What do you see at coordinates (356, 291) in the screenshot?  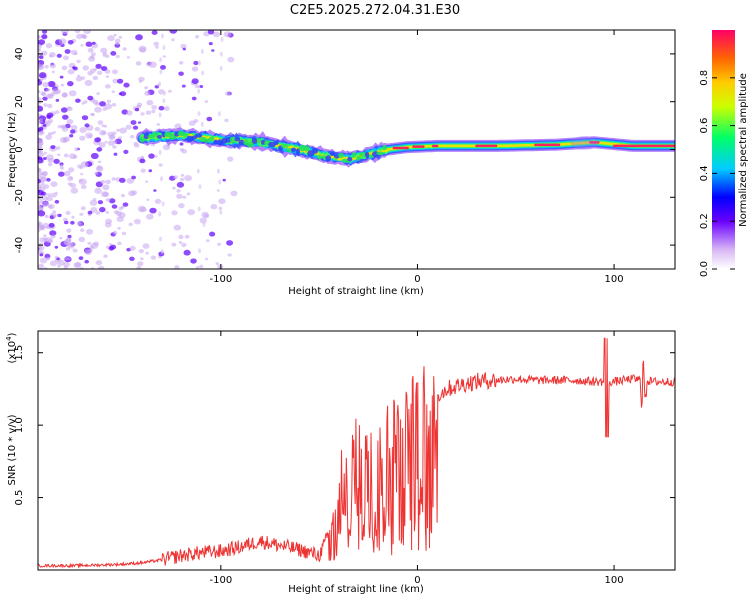 I see `spectrogram-x-label: Height of straight line (km)` at bounding box center [356, 291].